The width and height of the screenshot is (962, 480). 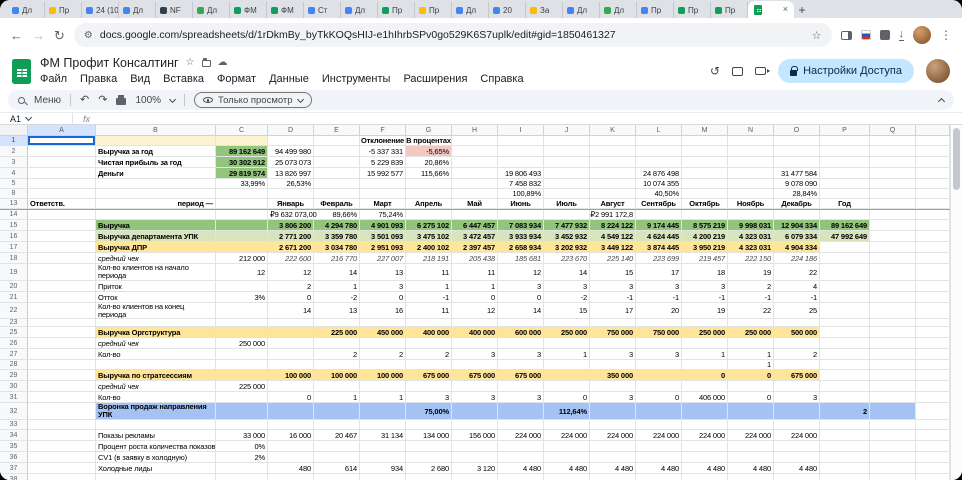 I want to click on cell: Ноябрь, so click(x=751, y=204).